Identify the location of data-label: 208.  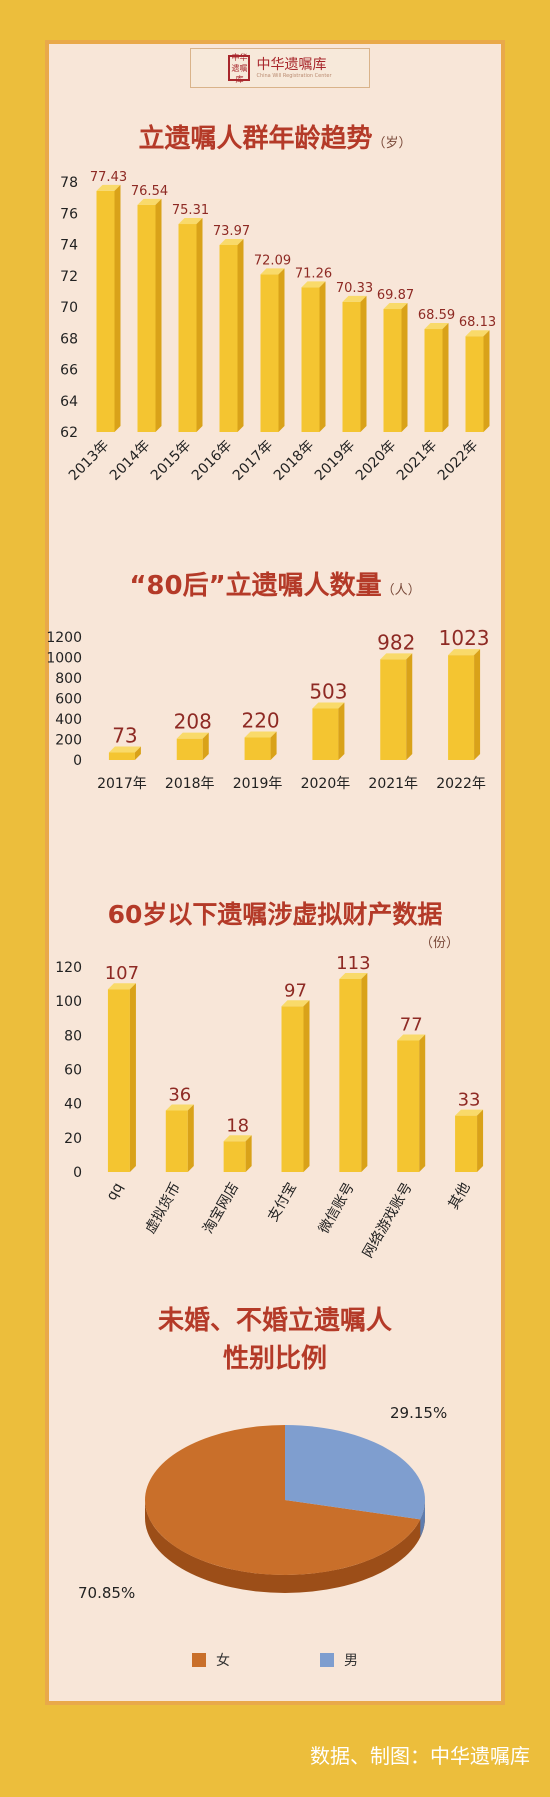
(193, 722).